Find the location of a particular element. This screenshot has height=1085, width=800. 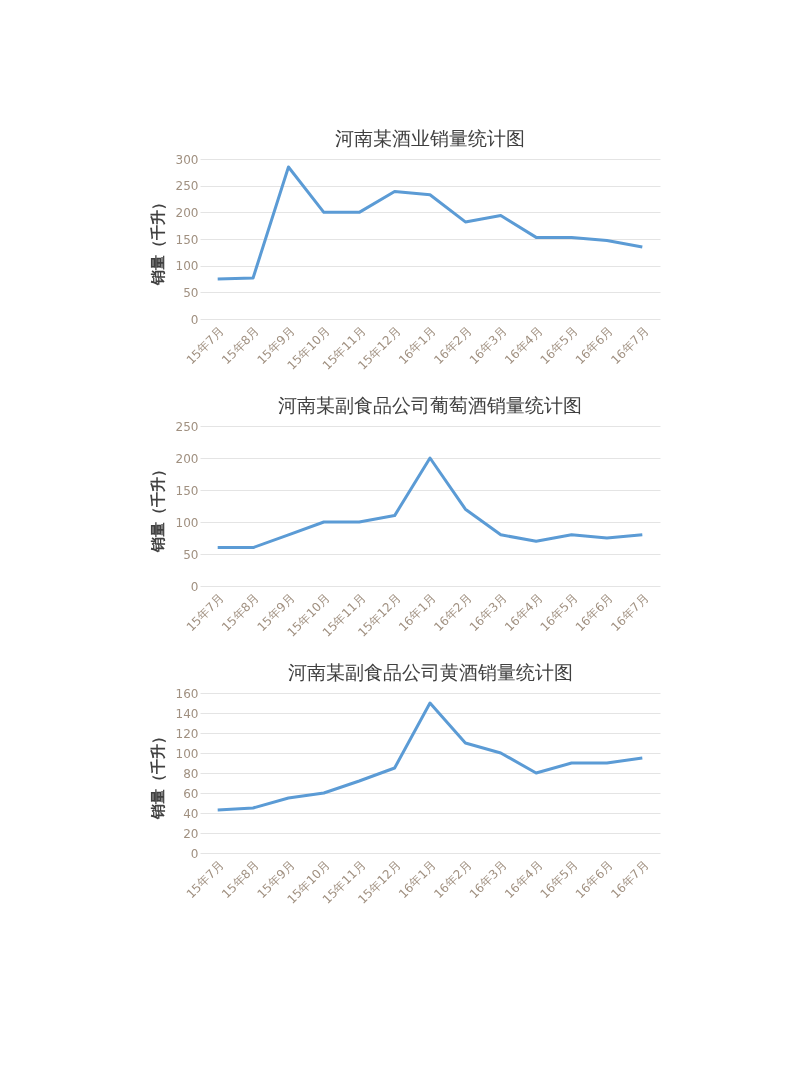

chart-title: 河南某副食品公司葡萄酒销量统计图 is located at coordinates (430, 405).